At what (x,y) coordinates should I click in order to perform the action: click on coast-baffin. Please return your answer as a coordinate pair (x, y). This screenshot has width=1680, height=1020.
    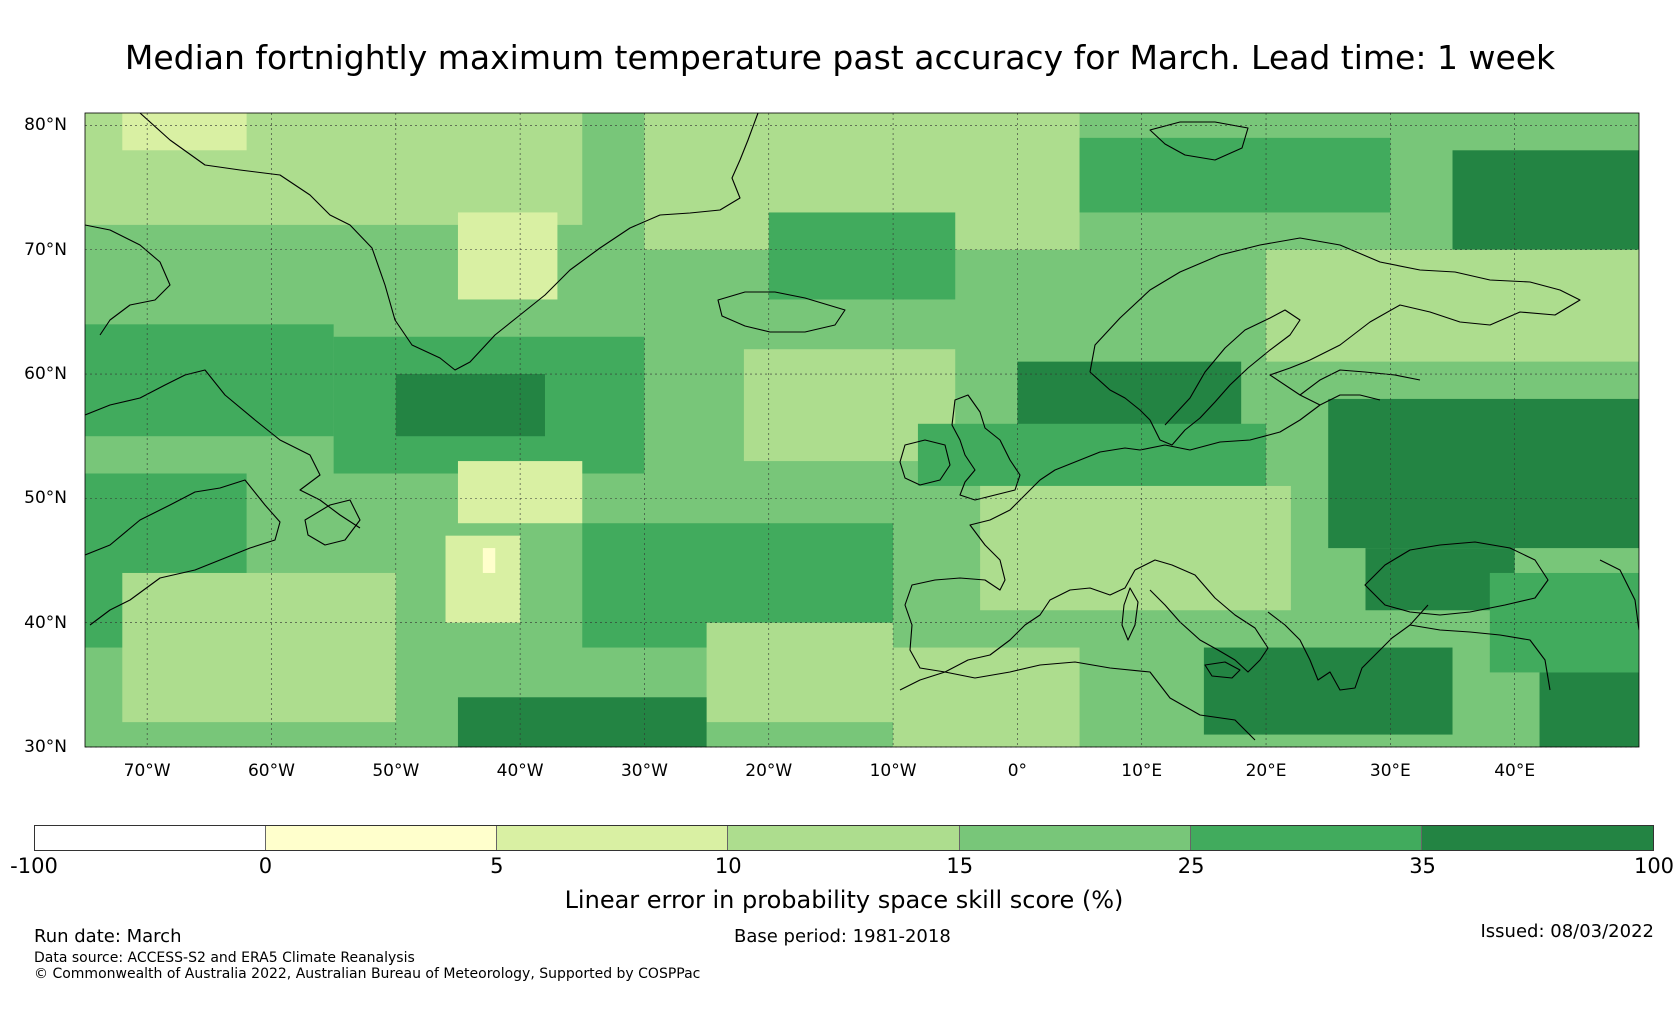
    Looking at the image, I should click on (128, 280).